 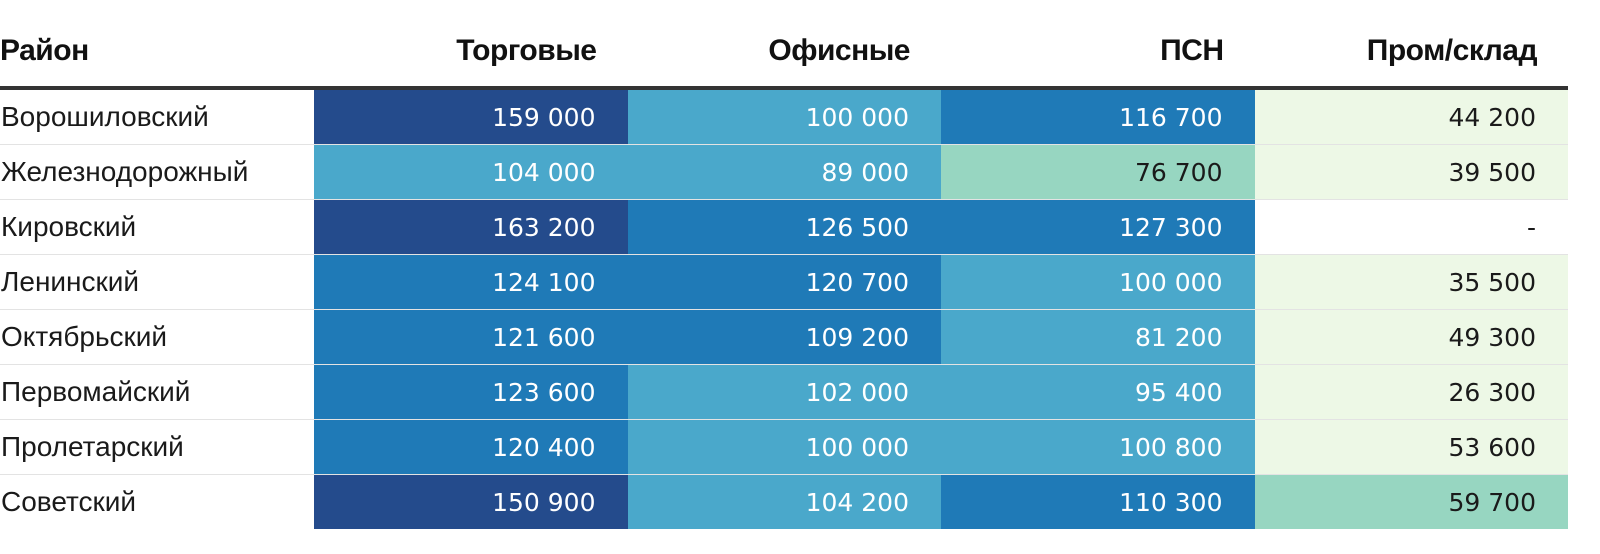 I want to click on district-name: Первомайский, so click(x=157, y=392).